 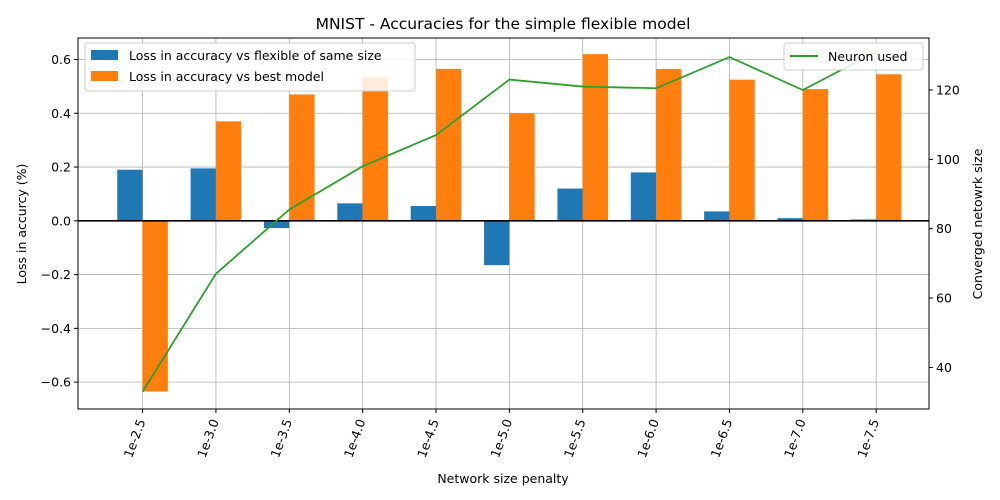 I want to click on legend-right: Neuron used, so click(x=853, y=56).